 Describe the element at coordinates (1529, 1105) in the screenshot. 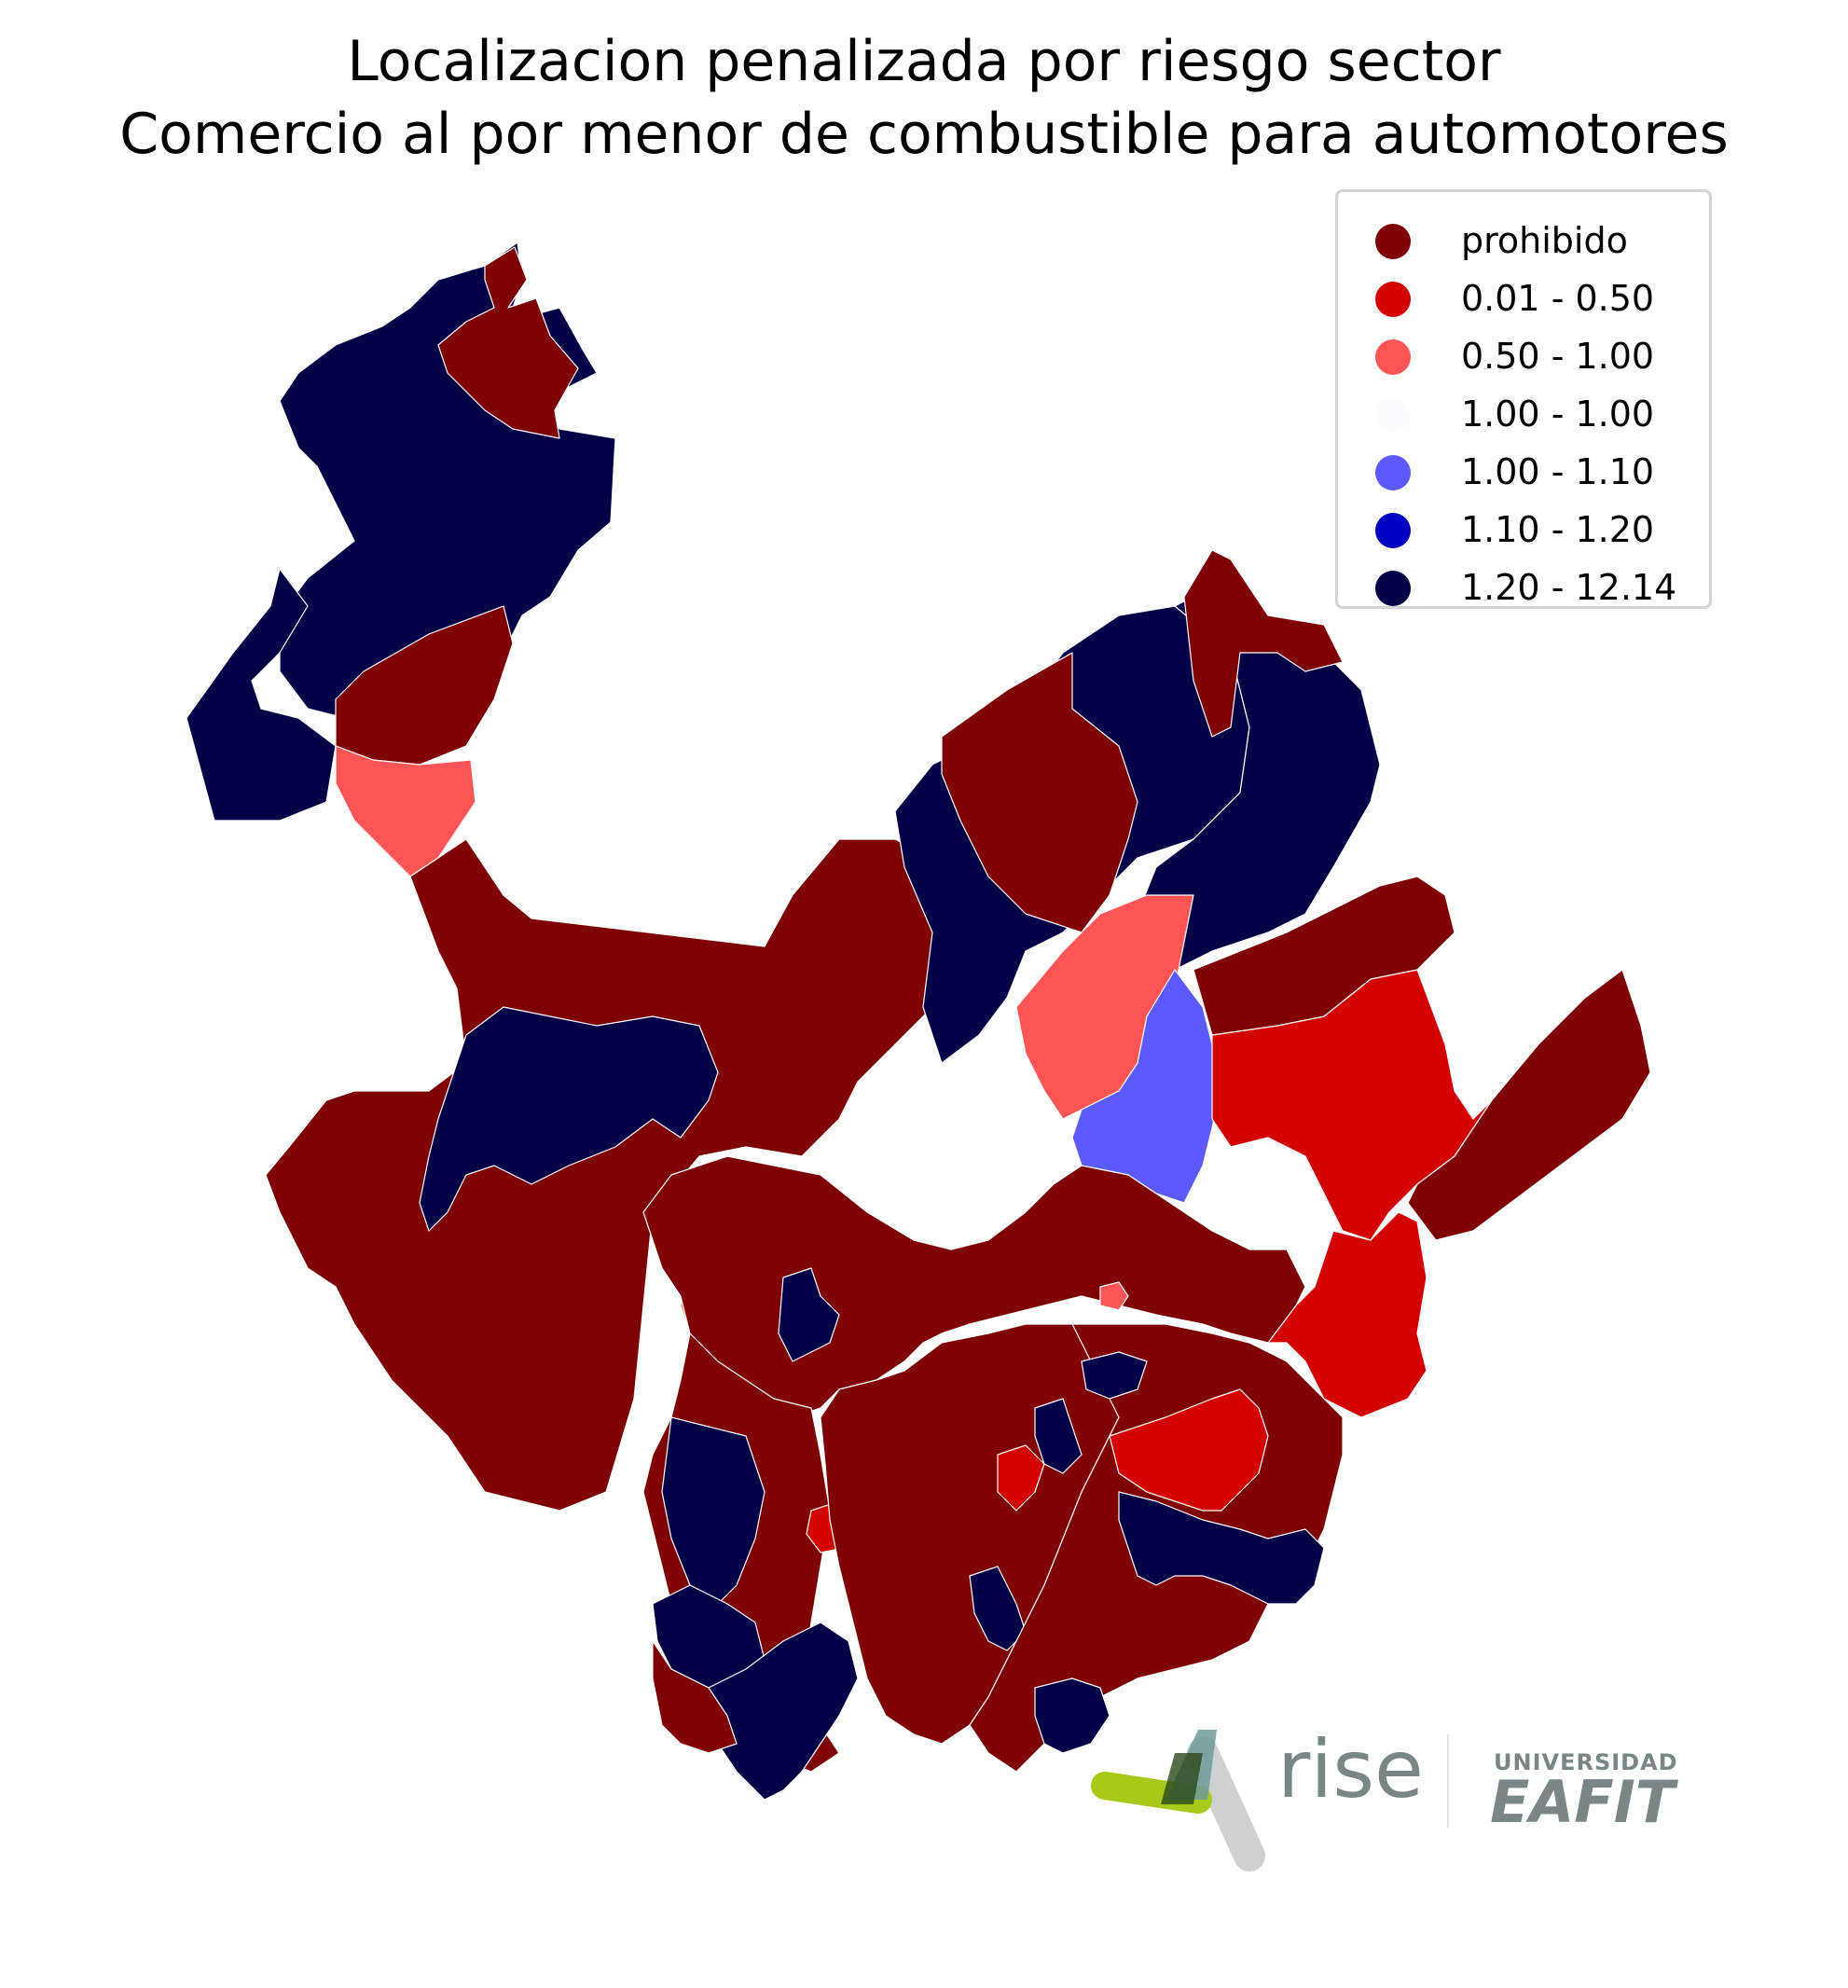

I see `region-far-east-prohibited` at that location.